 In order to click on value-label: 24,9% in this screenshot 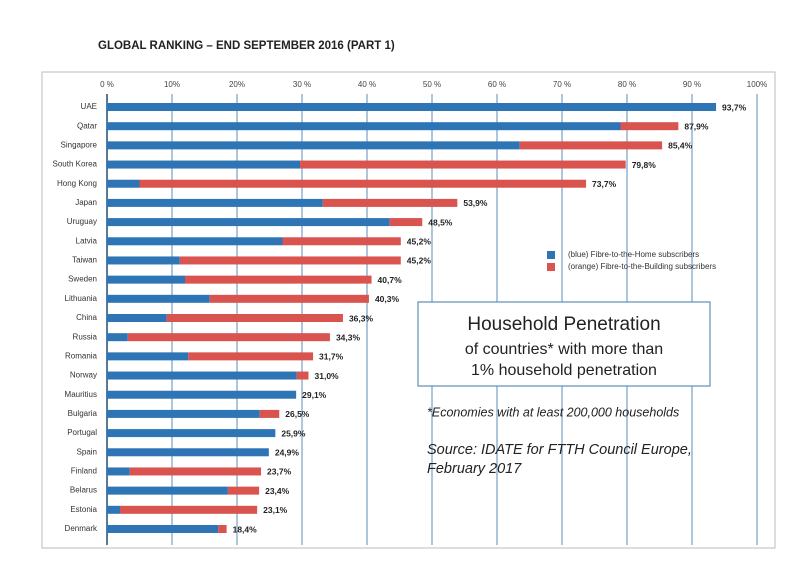, I will do `click(287, 453)`.